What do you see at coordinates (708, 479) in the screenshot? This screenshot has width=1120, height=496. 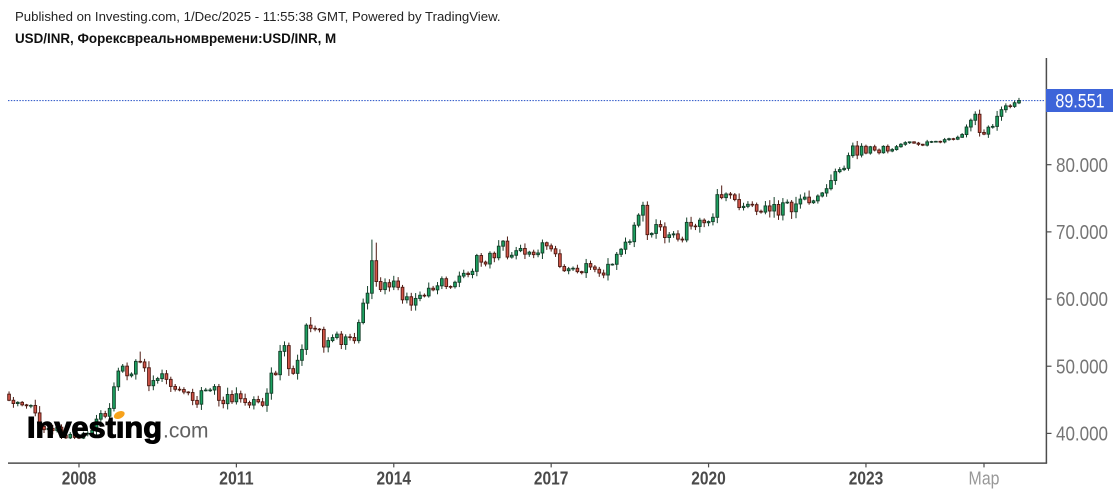 I see `time-tick-label: 2020` at bounding box center [708, 479].